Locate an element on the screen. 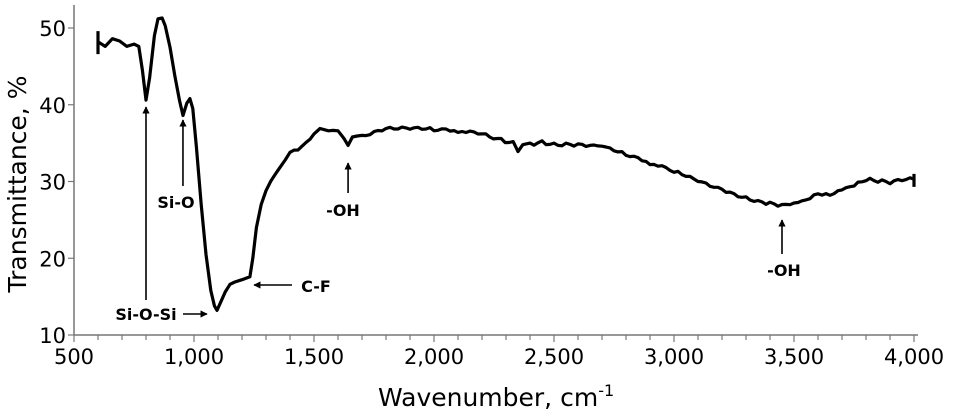  annotation-label: Si-O is located at coordinates (175, 202).